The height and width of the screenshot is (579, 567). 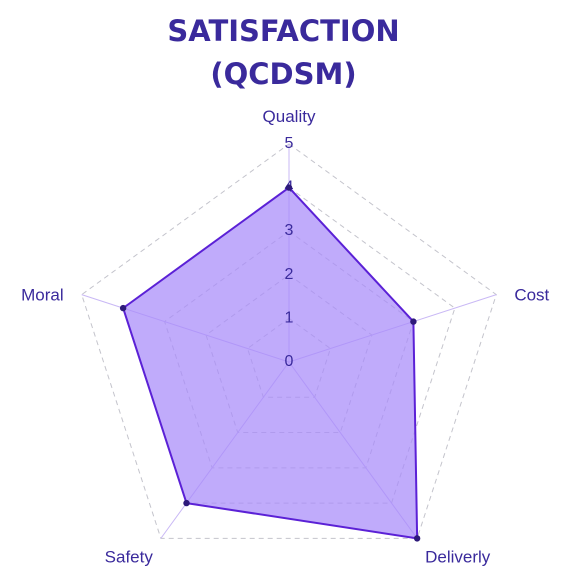 What do you see at coordinates (458, 556) in the screenshot?
I see `axis-label-deliverly: Deliverly` at bounding box center [458, 556].